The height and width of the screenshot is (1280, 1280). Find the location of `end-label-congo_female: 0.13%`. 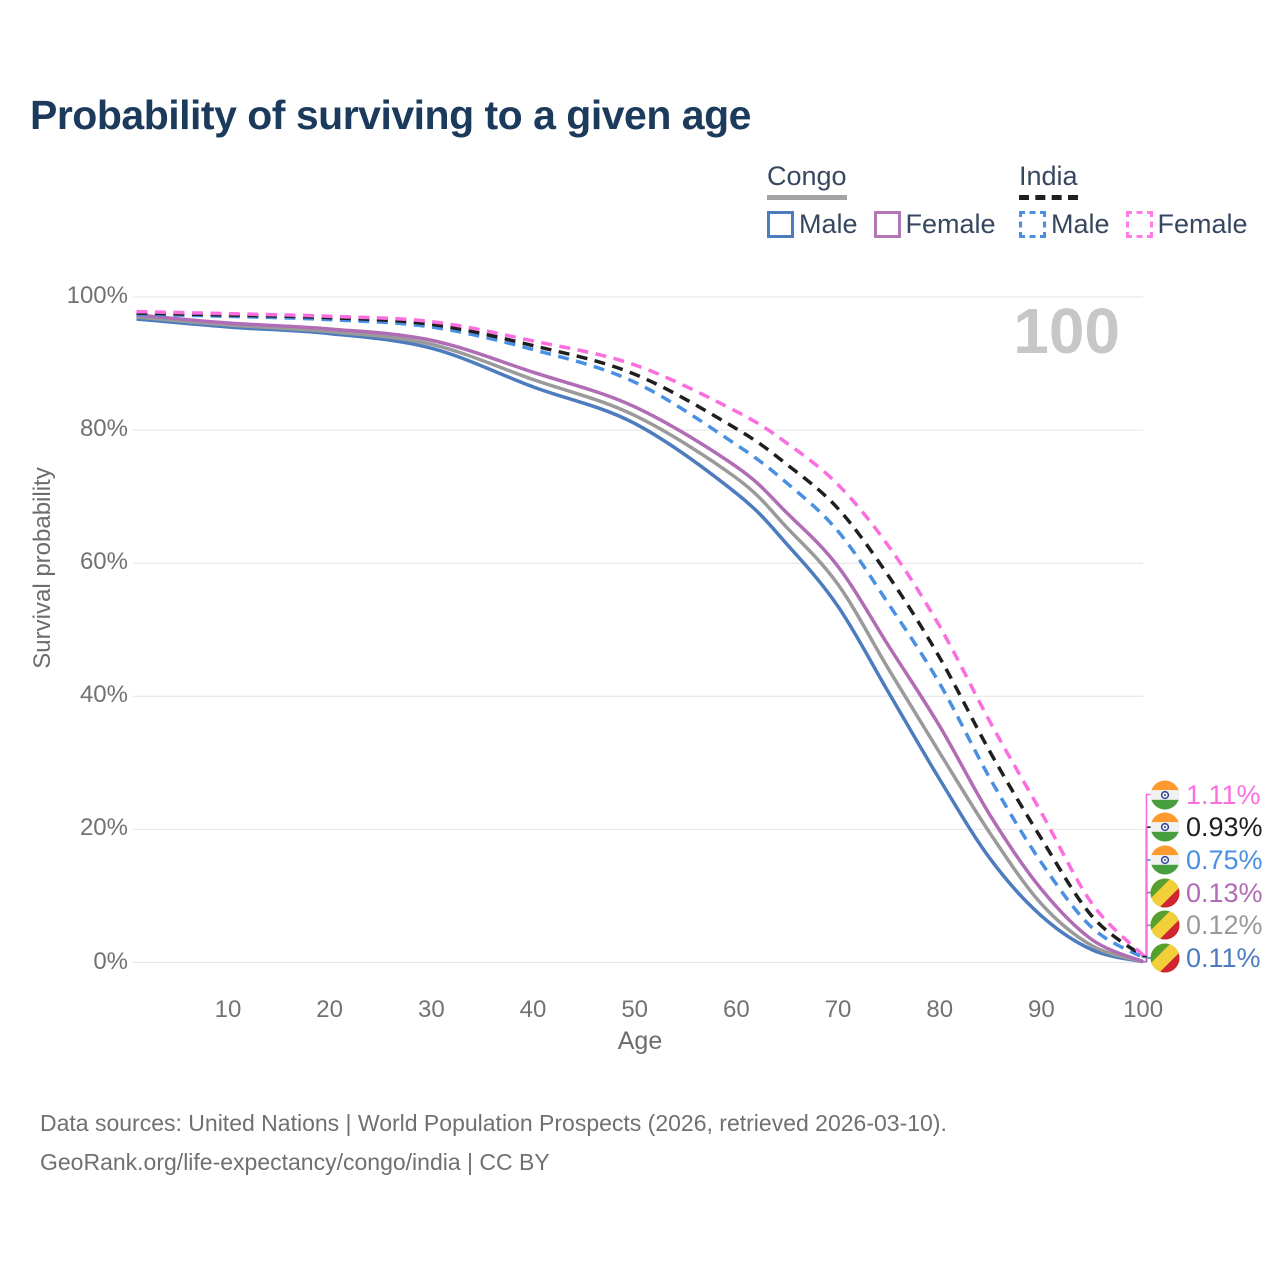

end-label-congo_female: 0.13% is located at coordinates (1206, 893).